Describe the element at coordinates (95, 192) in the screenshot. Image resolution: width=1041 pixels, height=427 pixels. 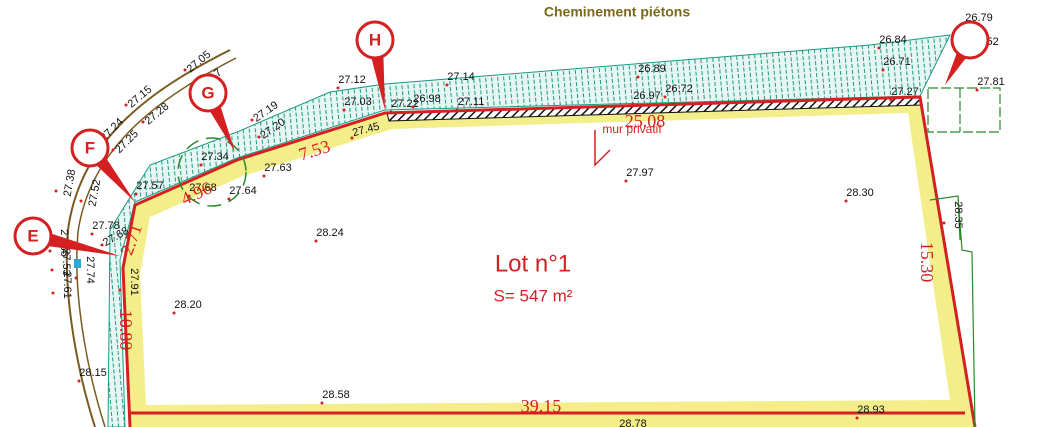
I see `elevation: 27.52` at that location.